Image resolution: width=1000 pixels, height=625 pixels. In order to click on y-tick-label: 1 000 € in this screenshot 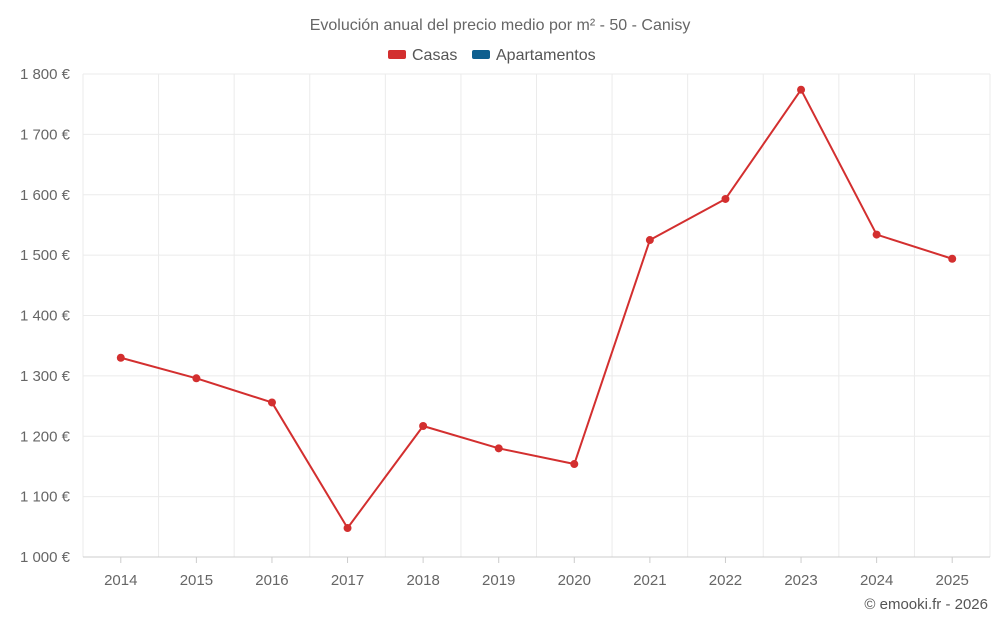, I will do `click(45, 557)`.